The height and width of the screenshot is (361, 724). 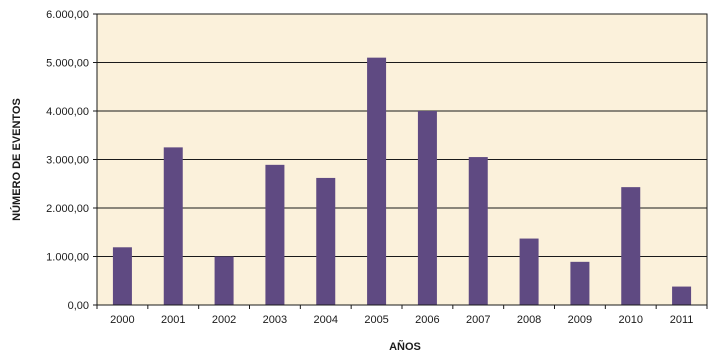 I want to click on x-tick-label: 2011, so click(x=682, y=320).